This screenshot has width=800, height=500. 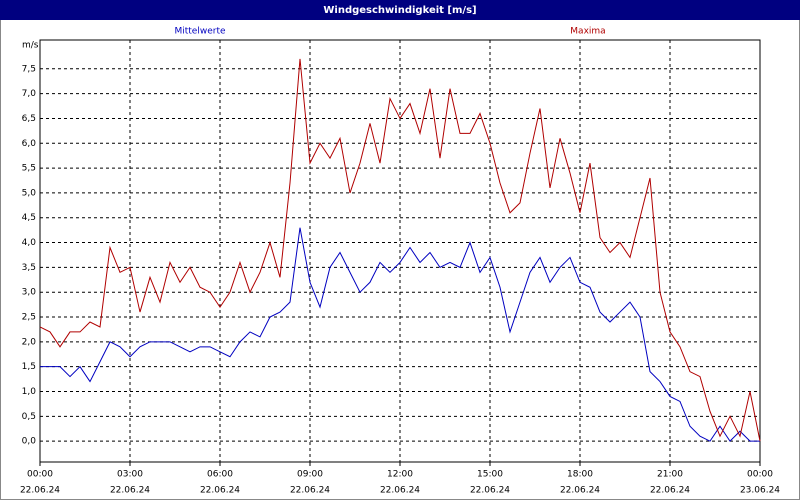 What do you see at coordinates (490, 475) in the screenshot?
I see `x-tick-label: 15:00` at bounding box center [490, 475].